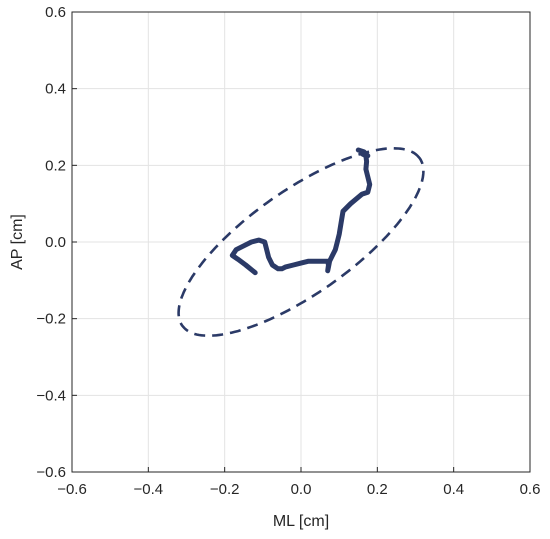 This screenshot has height=539, width=550. What do you see at coordinates (55, 165) in the screenshot?
I see `y-tick-label: 0.2` at bounding box center [55, 165].